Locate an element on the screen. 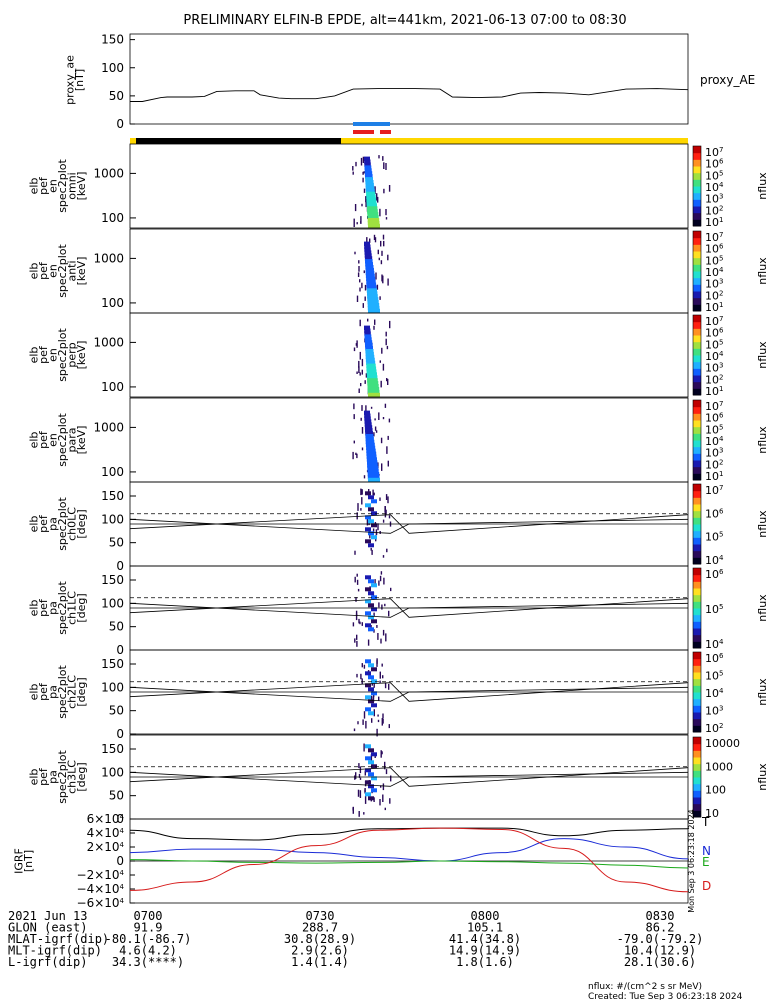 This screenshot has width=775, height=1000. axis-label-line: ch1LC is located at coordinates (71, 608).